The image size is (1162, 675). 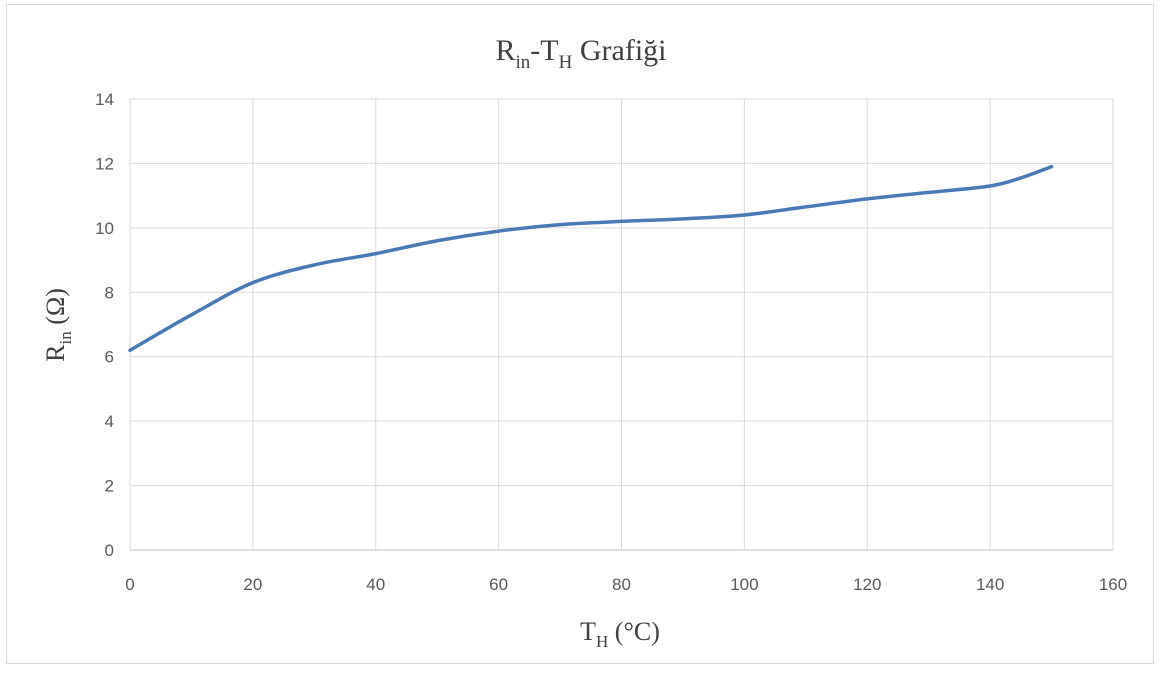 What do you see at coordinates (620, 634) in the screenshot?
I see `x-axis-title: TH (°C)` at bounding box center [620, 634].